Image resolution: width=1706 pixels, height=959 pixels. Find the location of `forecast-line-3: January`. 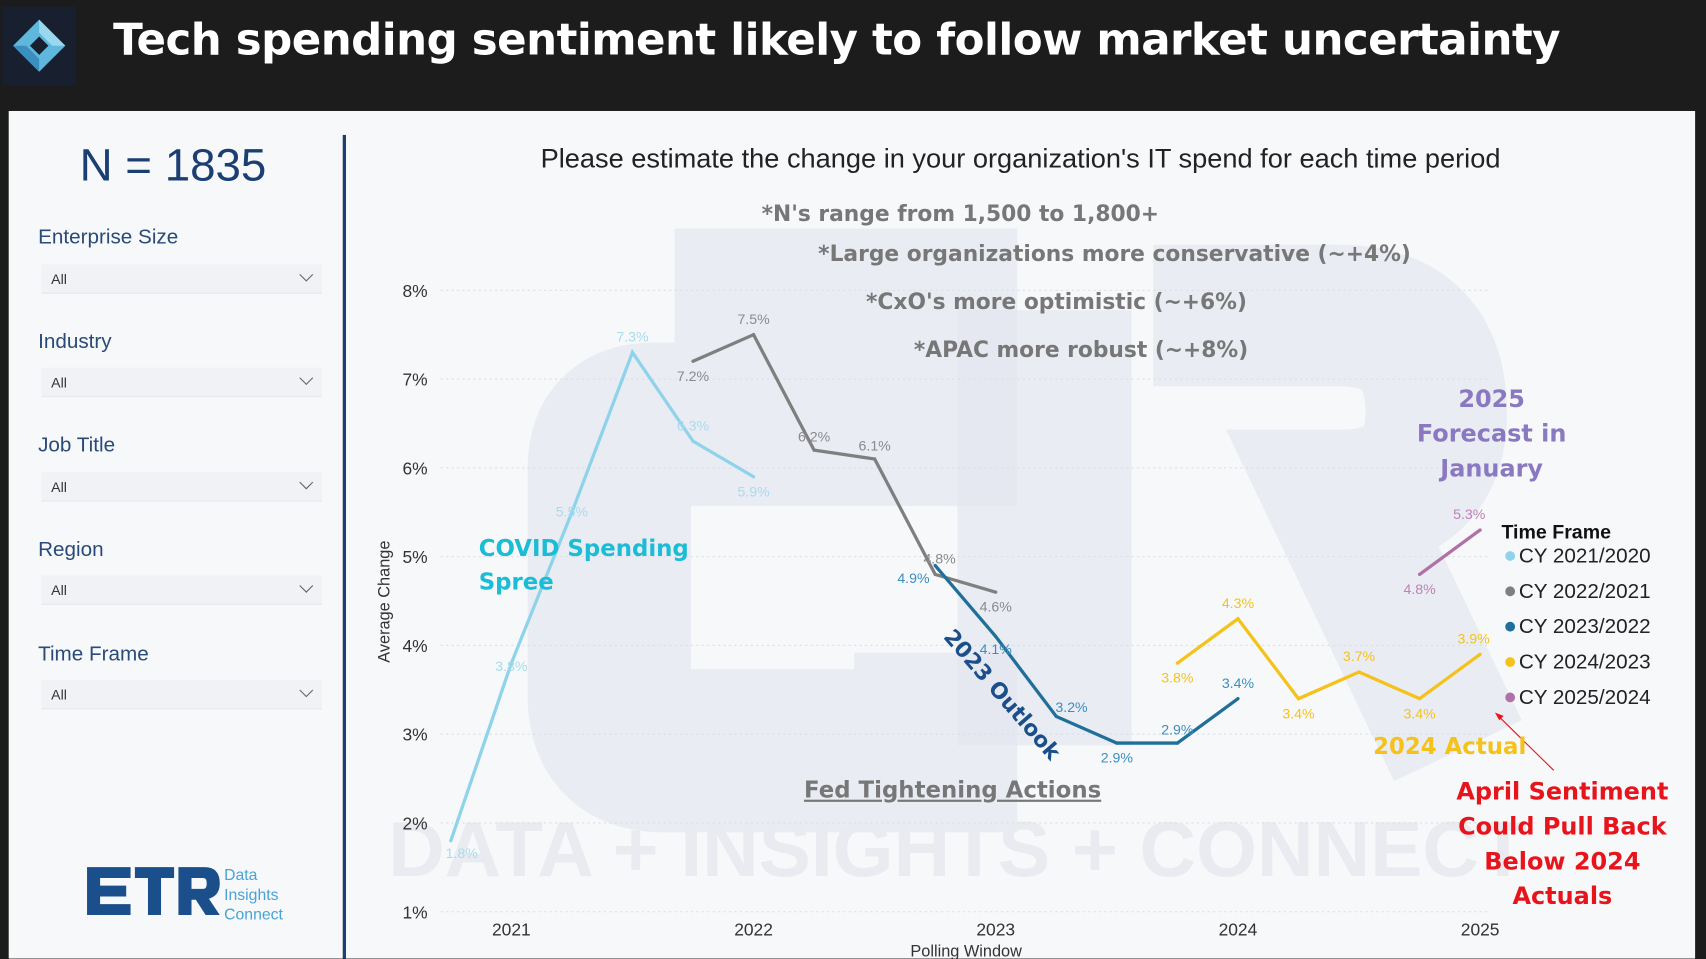

forecast-line-3: January is located at coordinates (1492, 469).